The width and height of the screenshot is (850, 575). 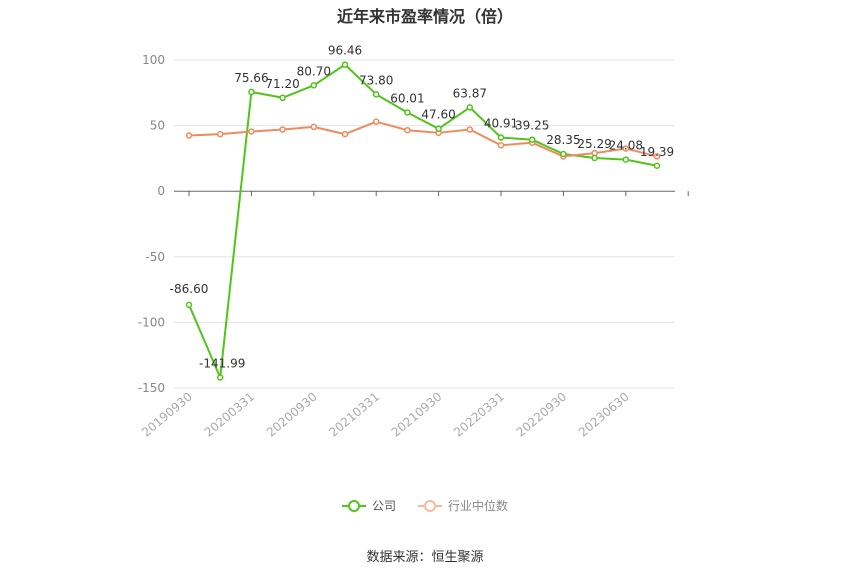 What do you see at coordinates (417, 415) in the screenshot?
I see `x-tick-label: 20210930` at bounding box center [417, 415].